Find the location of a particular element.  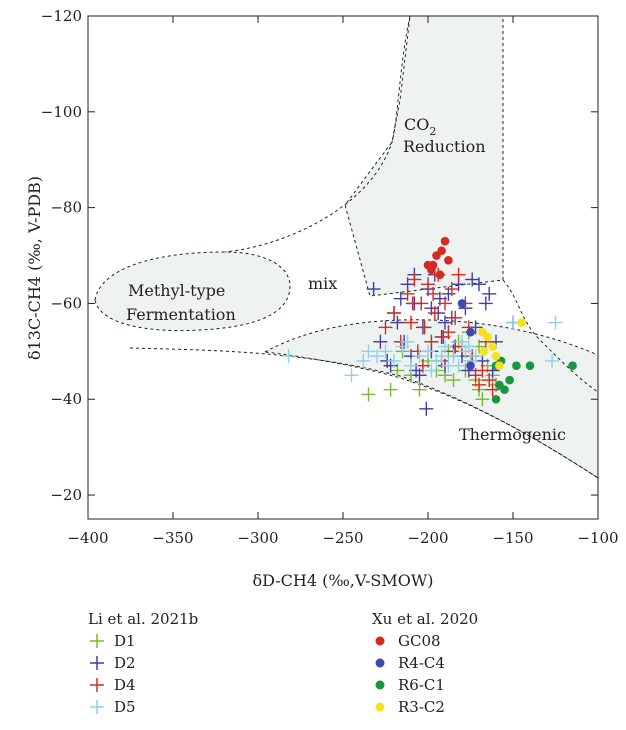

region-label-mix: mix is located at coordinates (322, 283).